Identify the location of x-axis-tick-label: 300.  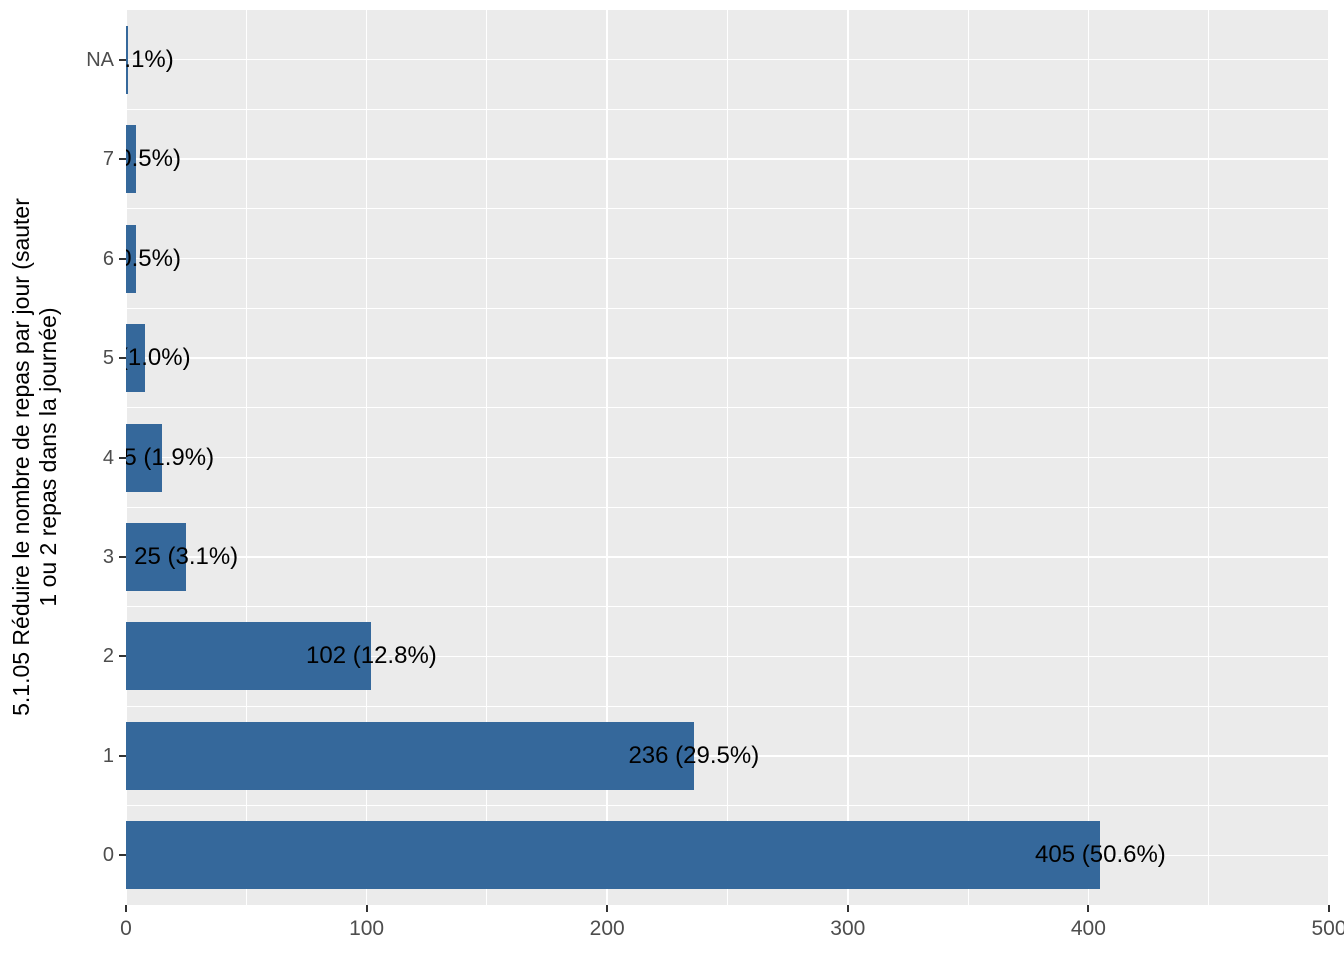
(848, 928).